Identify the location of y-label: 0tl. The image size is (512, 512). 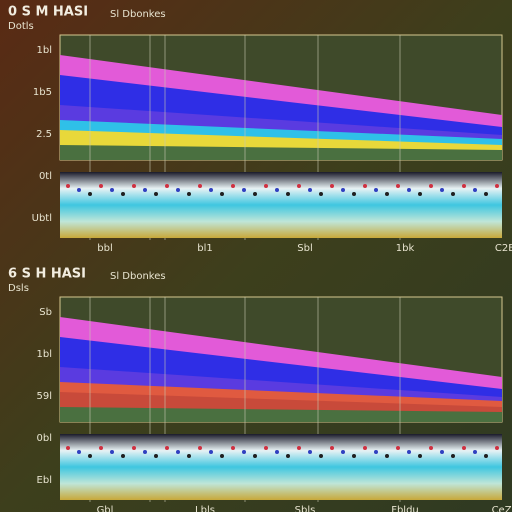
(45, 176).